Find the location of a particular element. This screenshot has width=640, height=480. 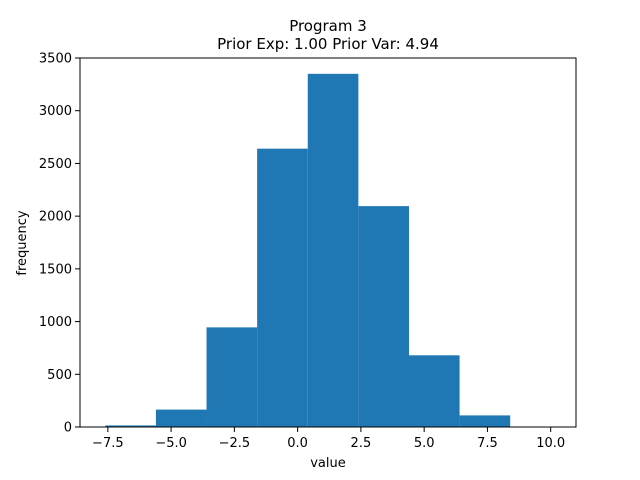

x-tick-label: 7.5 is located at coordinates (487, 443).